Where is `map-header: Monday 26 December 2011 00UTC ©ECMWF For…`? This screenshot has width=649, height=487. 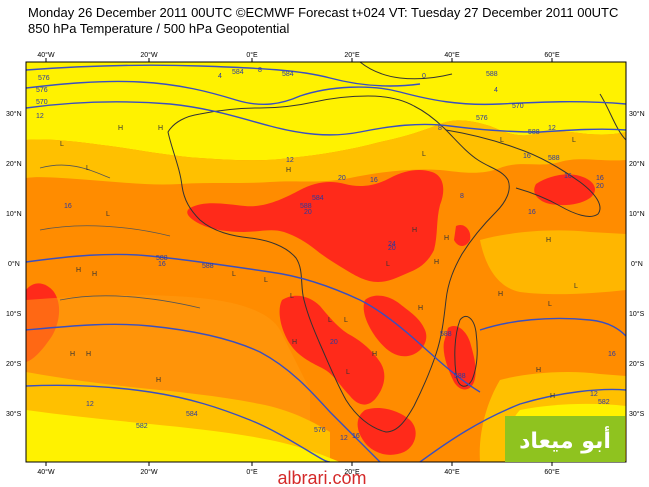
map-header: Monday 26 December 2011 00UTC ©ECMWF For… is located at coordinates (323, 21).